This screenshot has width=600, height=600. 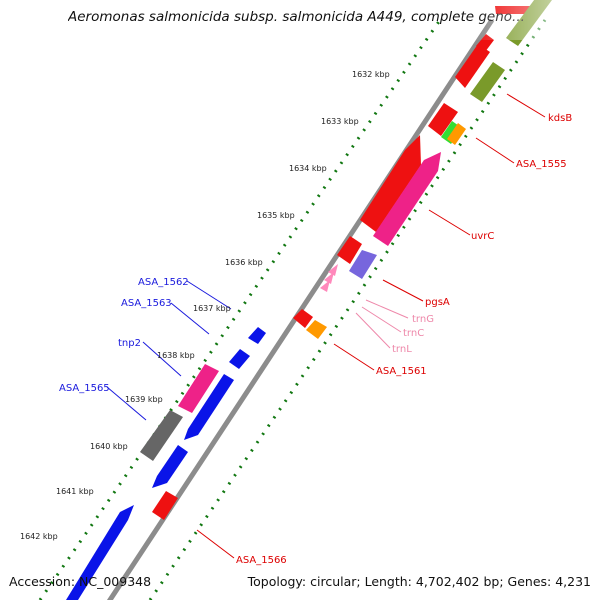 I want to click on accession-text: Accession: NC_009348, so click(x=80, y=581).